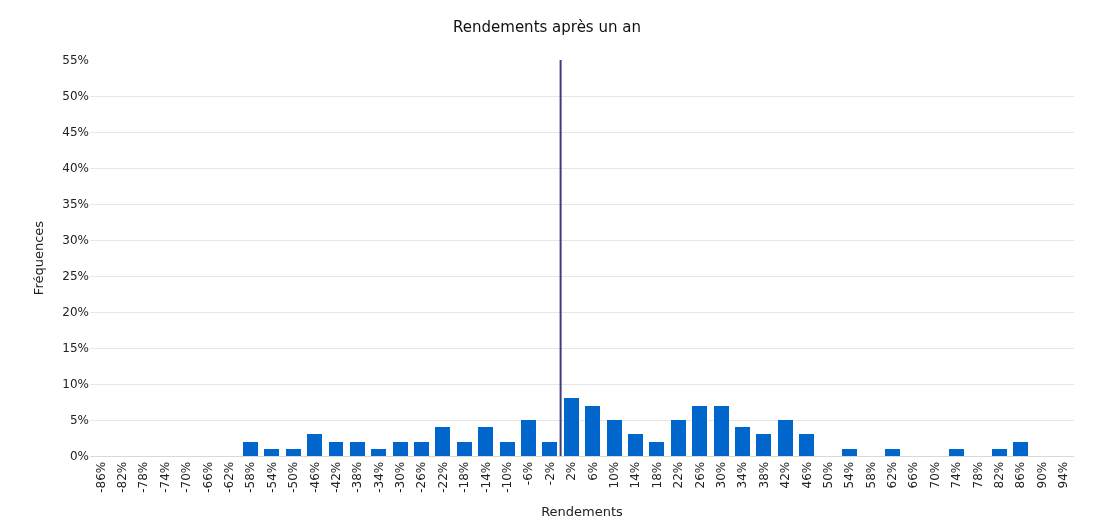 The height and width of the screenshot is (529, 1094). Describe the element at coordinates (164, 477) in the screenshot. I see `x-tick-label: -74%` at that location.